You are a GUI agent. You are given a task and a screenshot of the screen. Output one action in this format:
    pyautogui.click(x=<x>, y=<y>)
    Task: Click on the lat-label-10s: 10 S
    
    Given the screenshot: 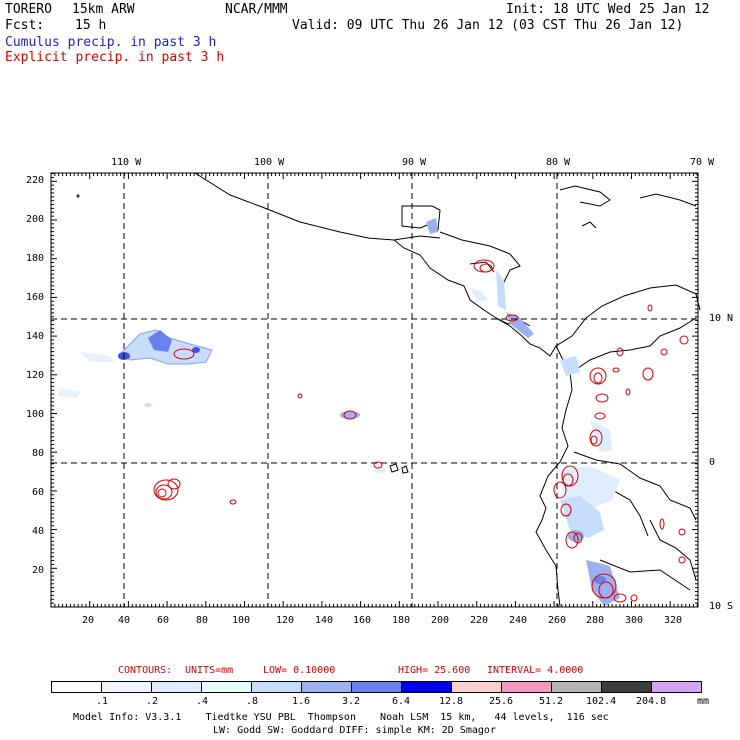 What is the action you would take?
    pyautogui.click(x=721, y=606)
    